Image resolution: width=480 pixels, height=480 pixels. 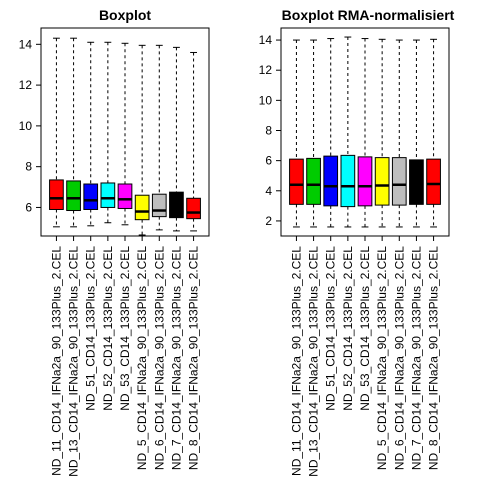 What do you see at coordinates (368, 15) in the screenshot?
I see `chart-title: Boxplot RMA-normalisiert` at bounding box center [368, 15].